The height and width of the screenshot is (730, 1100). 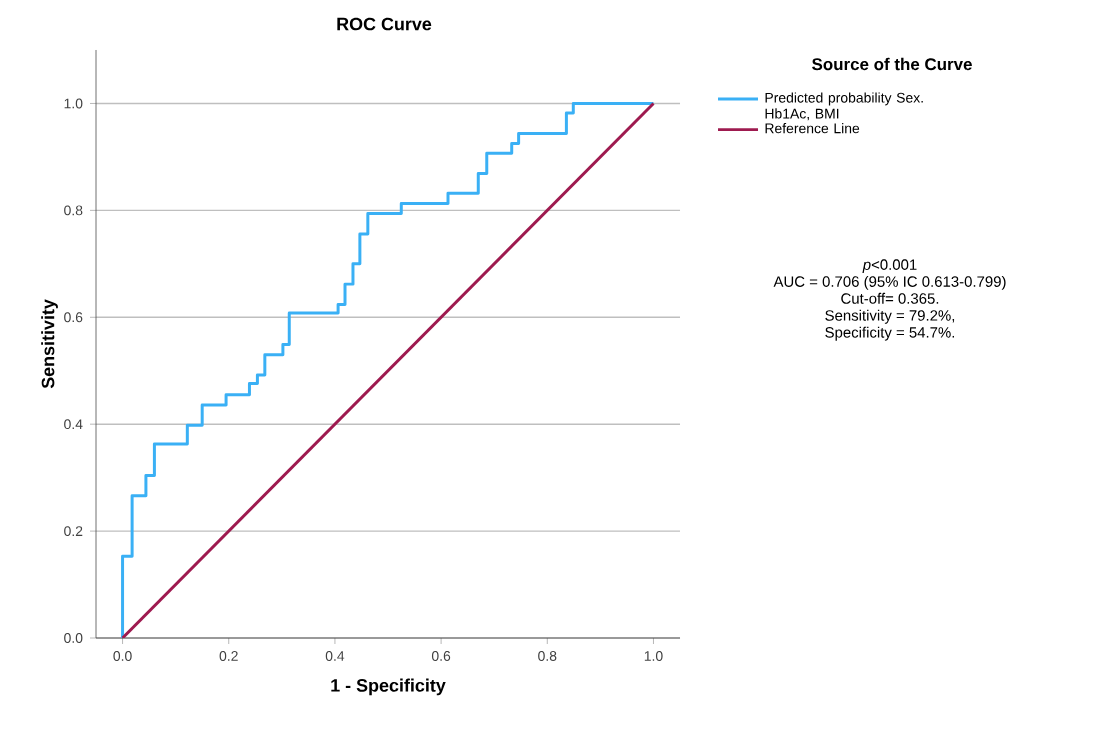 What do you see at coordinates (49, 344) in the screenshot?
I see `y-axis-title: Sensitivity` at bounding box center [49, 344].